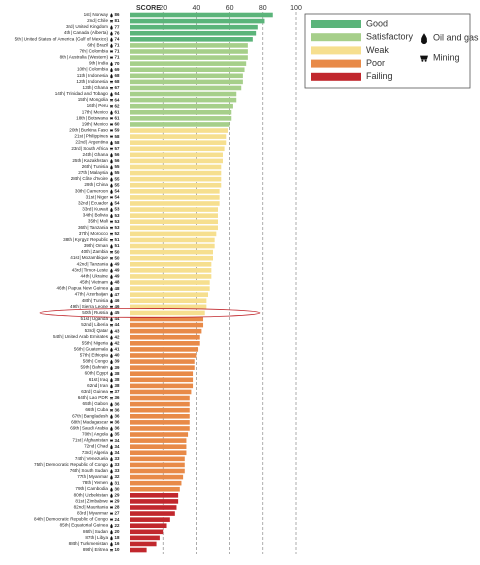  Describe the element at coordinates (87, 209) in the screenshot. I see `rank: 33rd` at that location.